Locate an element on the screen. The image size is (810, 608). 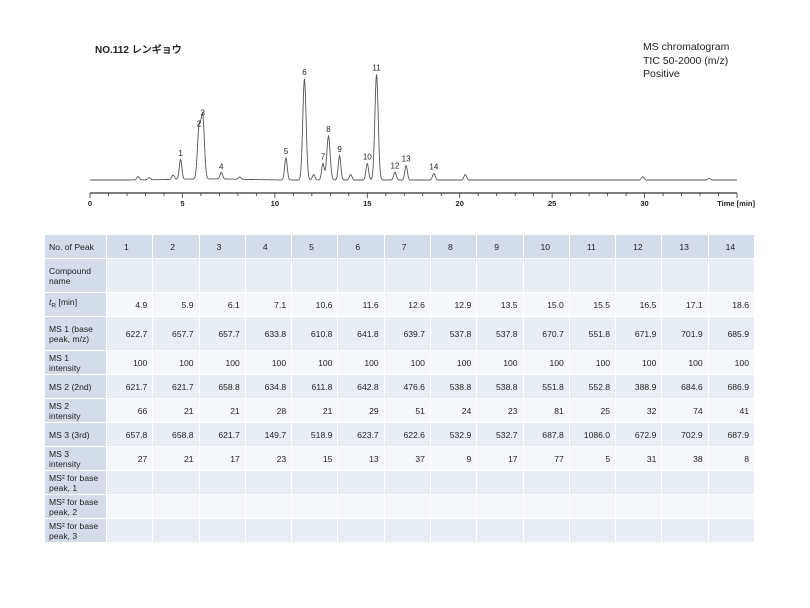
table-cell: 23 is located at coordinates (500, 410).